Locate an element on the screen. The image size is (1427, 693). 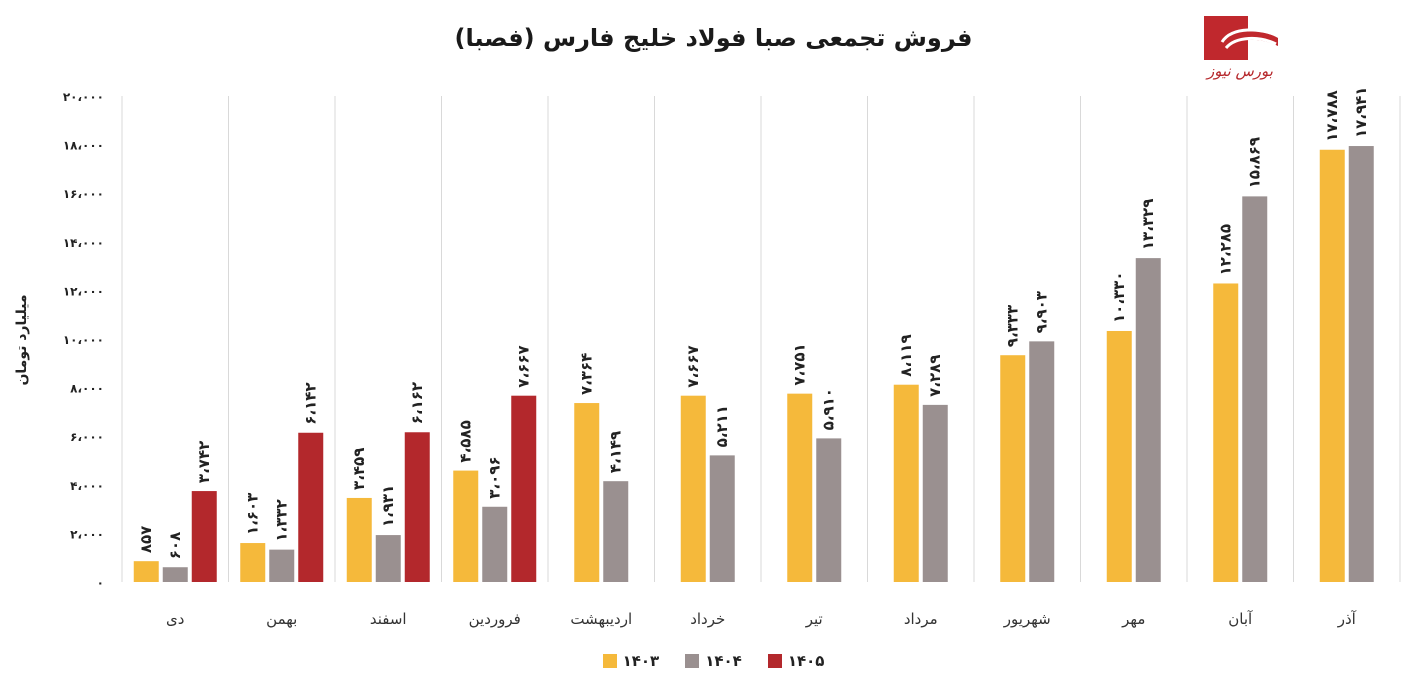
legend-label-1403: ۱۴۰۳ is located at coordinates (641, 661).